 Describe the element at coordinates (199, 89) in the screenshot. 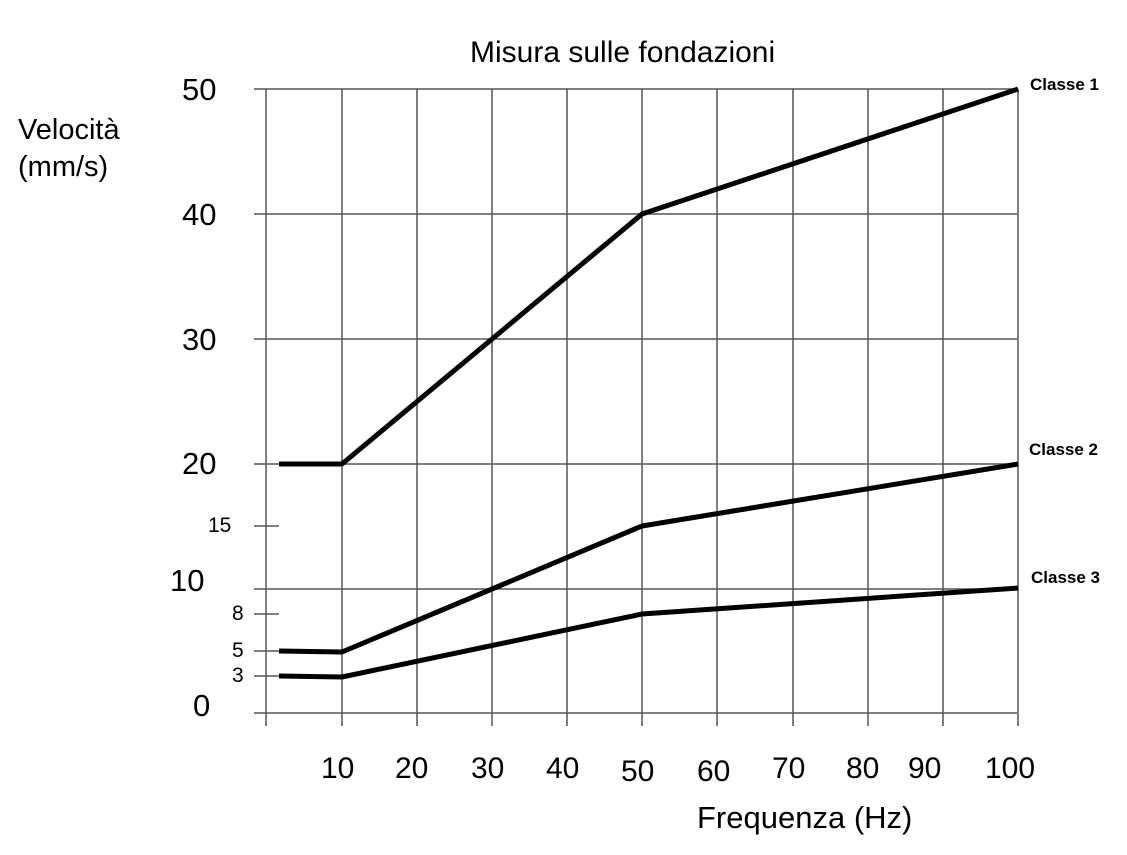

I see `y-tick-50: 50` at that location.